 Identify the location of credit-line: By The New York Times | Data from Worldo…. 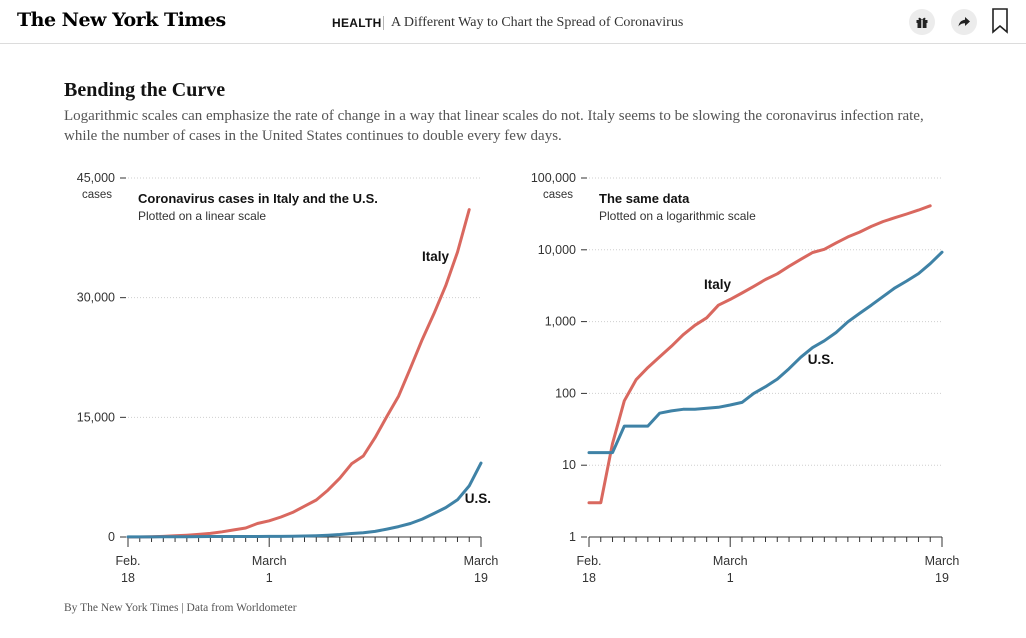
(180, 608).